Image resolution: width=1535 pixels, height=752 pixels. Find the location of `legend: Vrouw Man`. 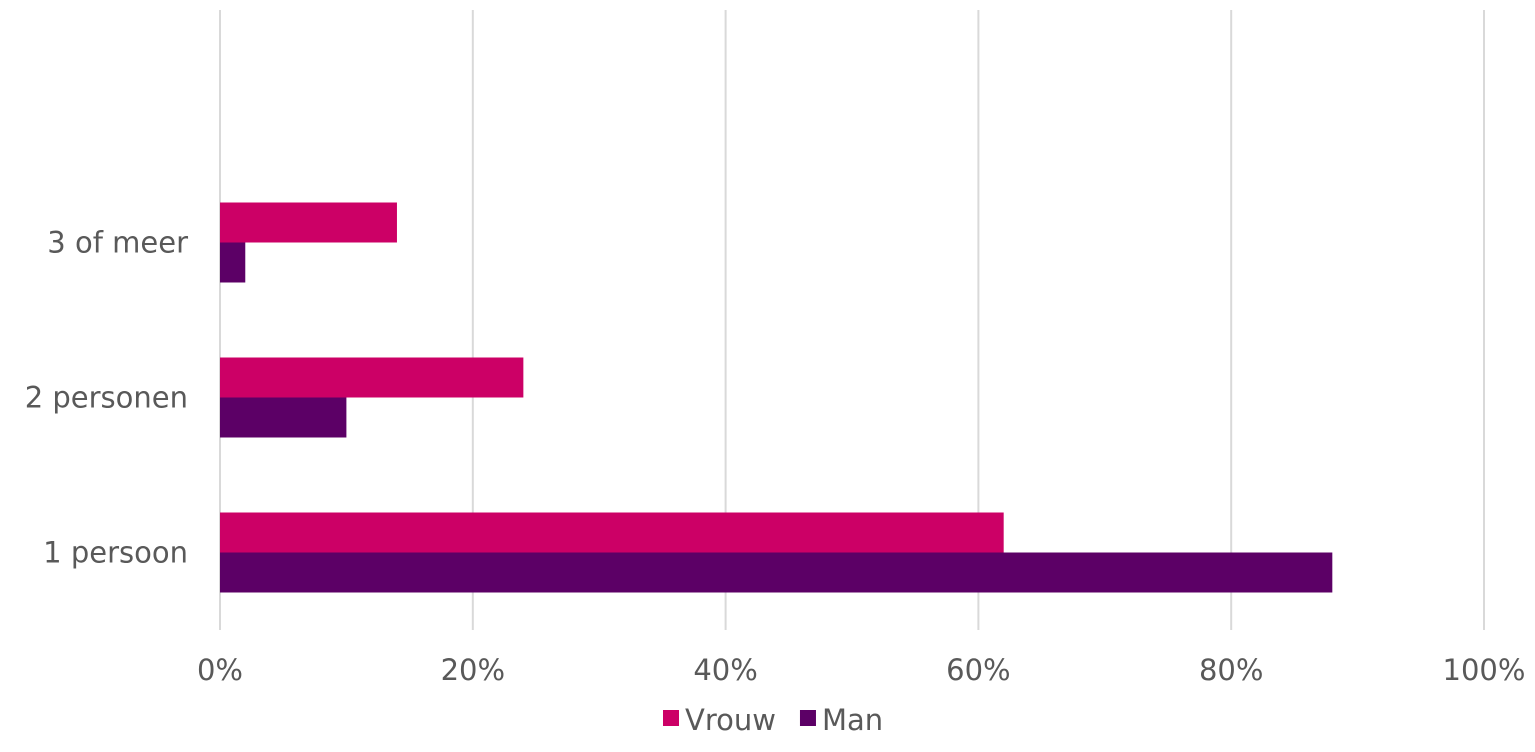

legend: Vrouw Man is located at coordinates (773, 720).